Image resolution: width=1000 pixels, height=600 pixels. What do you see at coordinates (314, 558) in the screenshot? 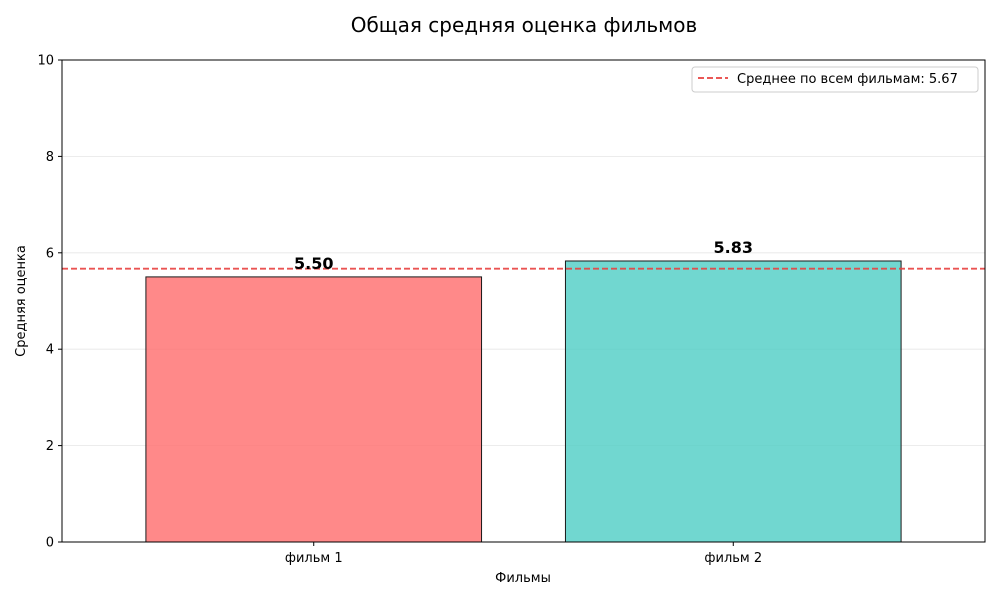
I see `x-tick-label-1: фильм 1` at bounding box center [314, 558].